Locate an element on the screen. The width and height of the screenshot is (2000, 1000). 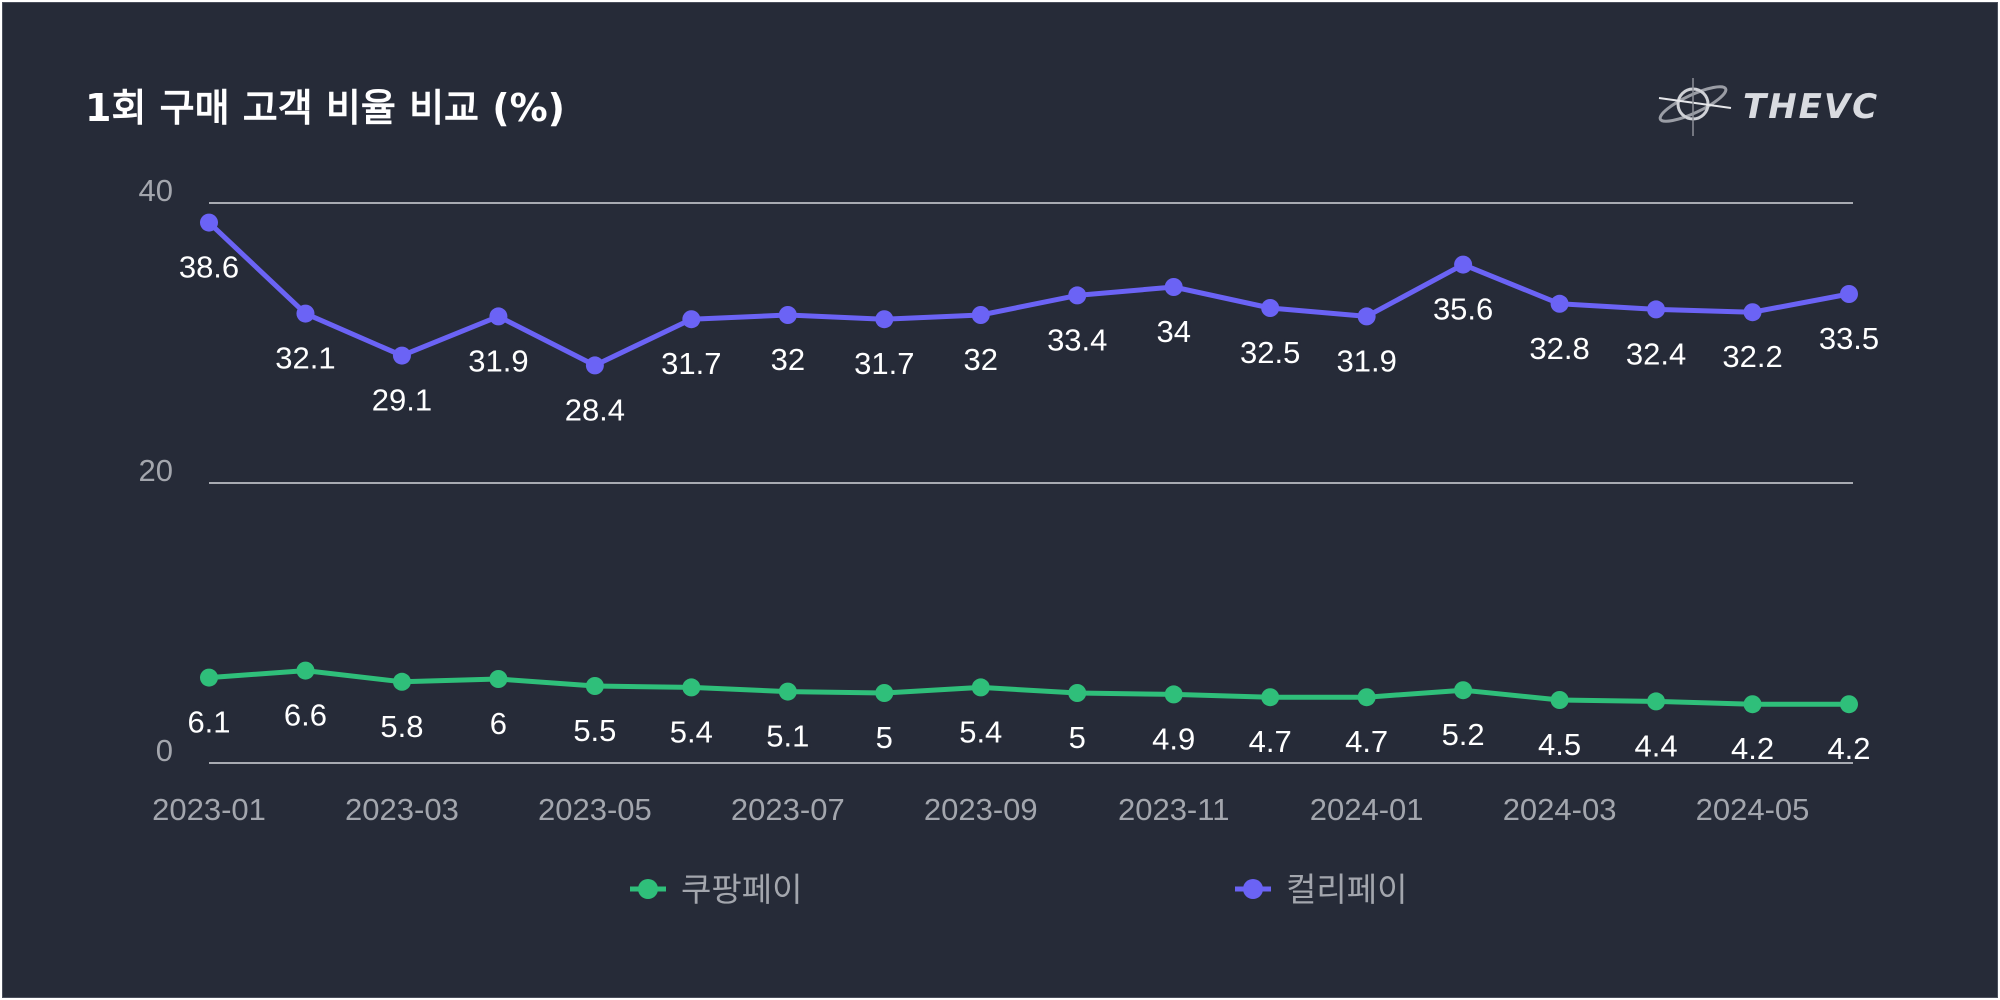
data-label: 29.1 is located at coordinates (402, 400).